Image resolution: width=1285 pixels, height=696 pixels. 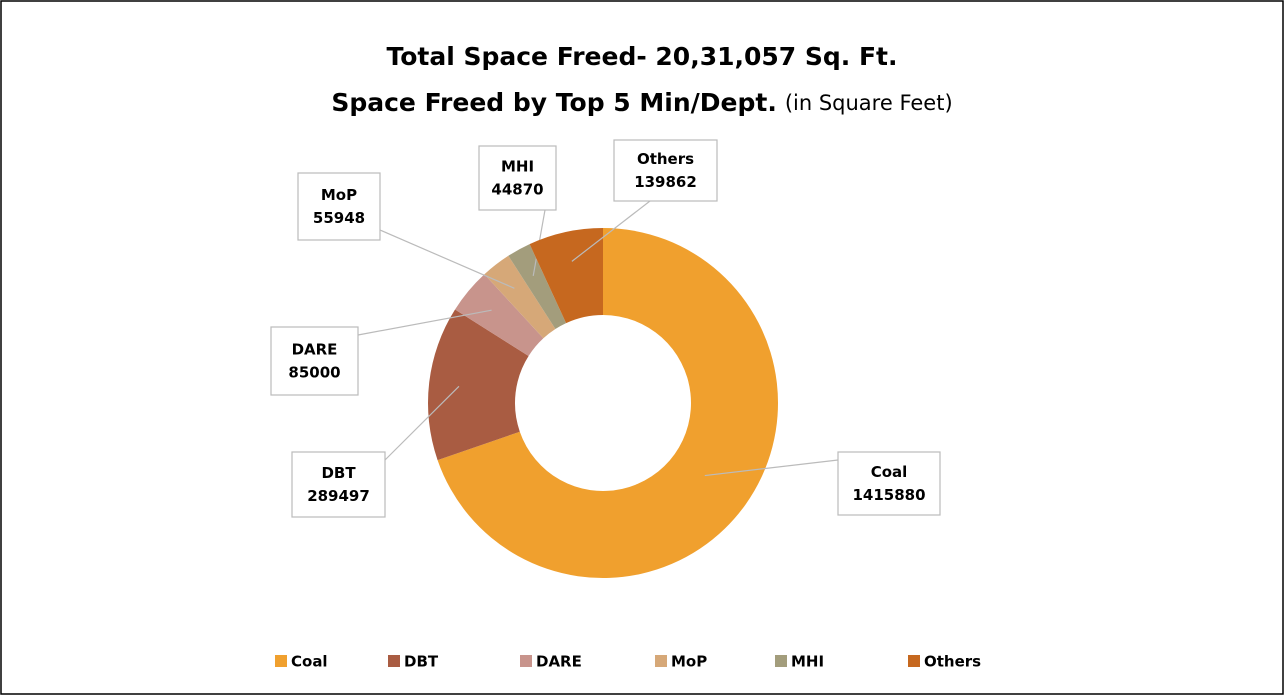 I want to click on chart-subtitle-note: (in Square Feet), so click(x=869, y=103).